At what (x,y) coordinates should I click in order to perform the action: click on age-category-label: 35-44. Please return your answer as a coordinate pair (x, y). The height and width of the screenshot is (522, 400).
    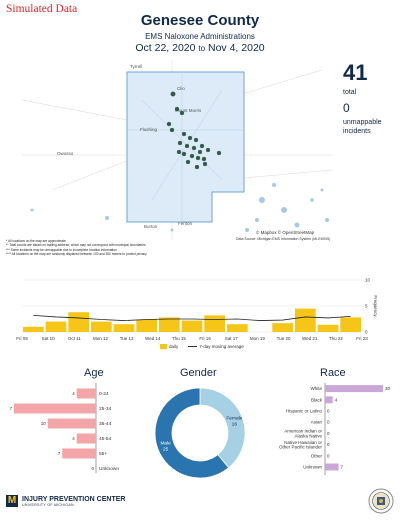
    Looking at the image, I should click on (105, 424).